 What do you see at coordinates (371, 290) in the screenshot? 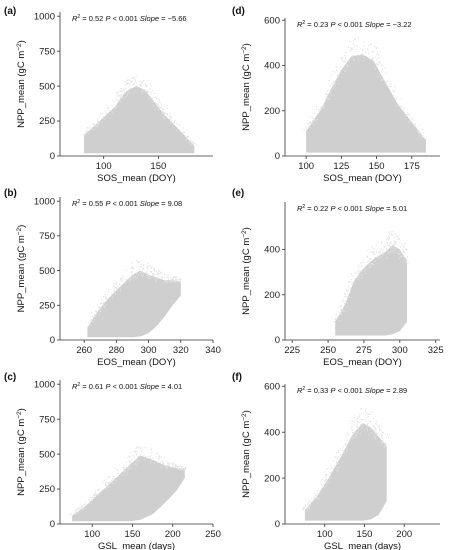
I see `point-cloud-e` at bounding box center [371, 290].